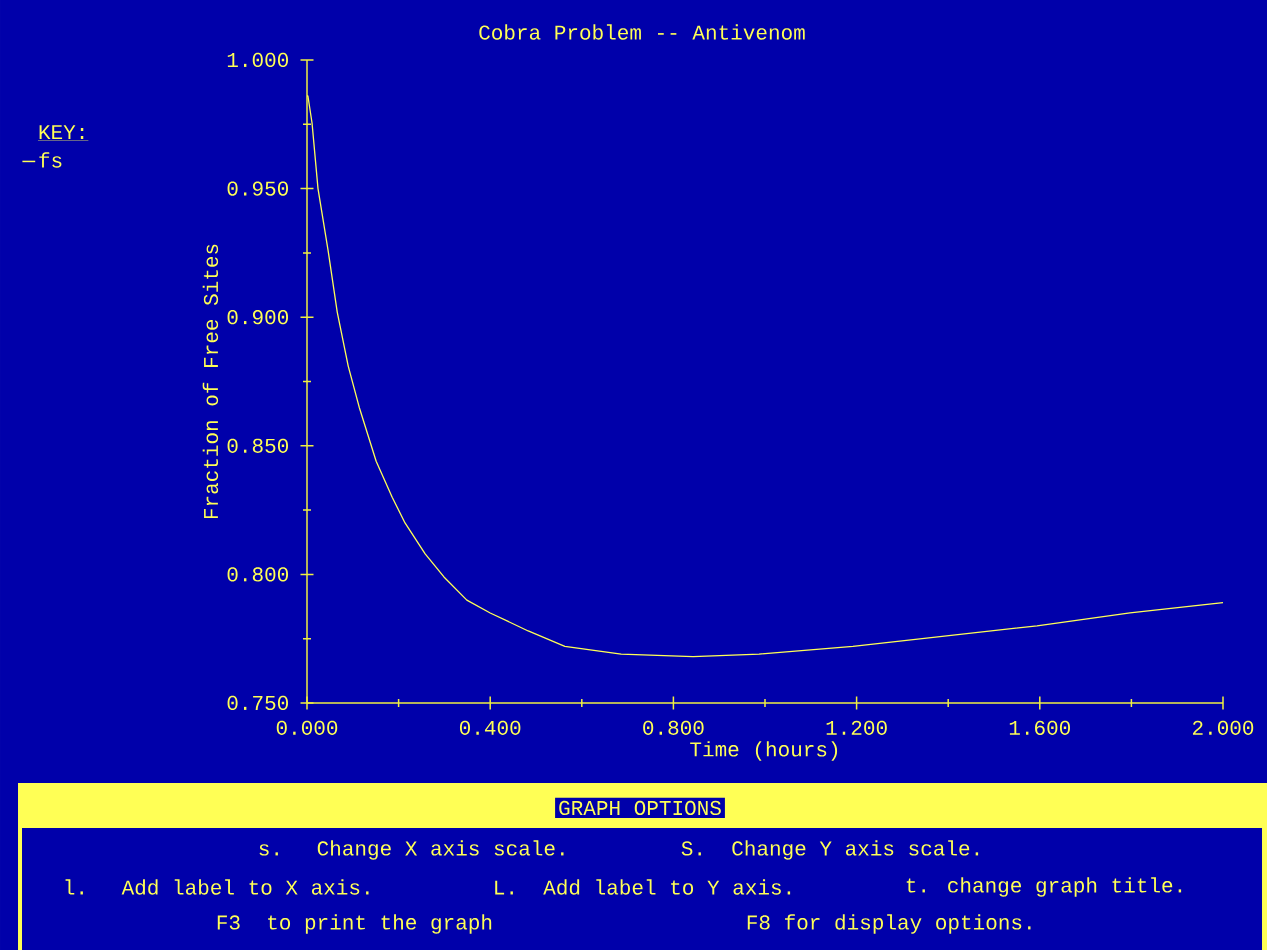 The width and height of the screenshot is (1267, 950). I want to click on text: s. Change X axis scale., so click(411, 850).